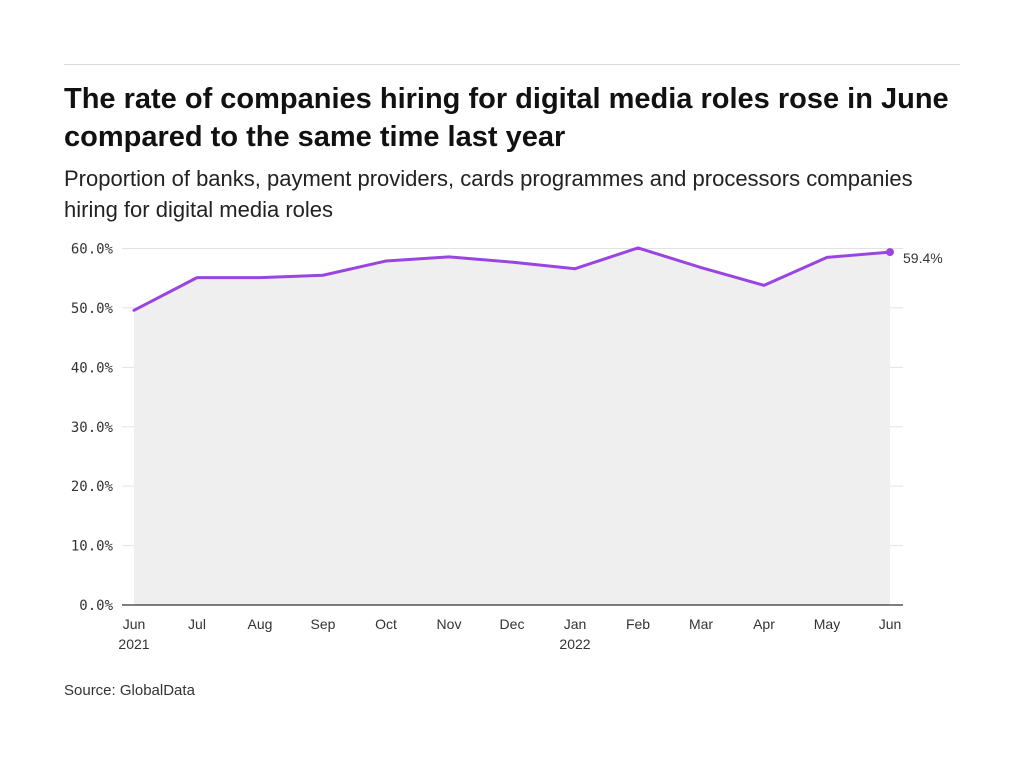 The height and width of the screenshot is (768, 1024). What do you see at coordinates (574, 644) in the screenshot?
I see `x-tick-year-label: 2022` at bounding box center [574, 644].